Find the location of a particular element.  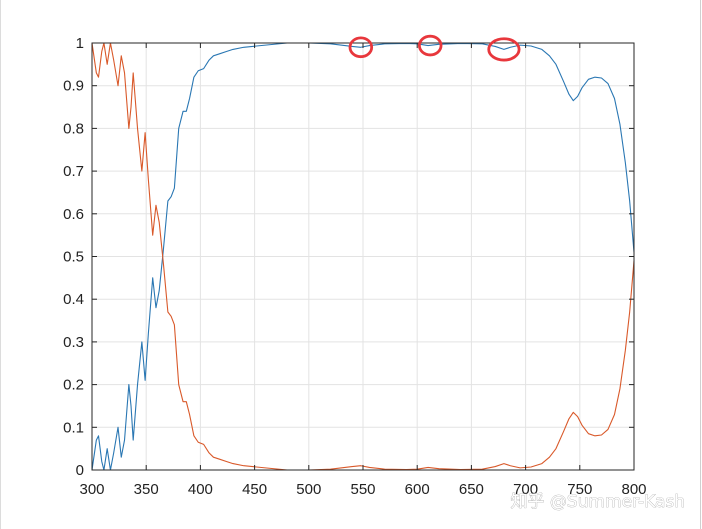

y-tick-label: 0.7 is located at coordinates (73, 171).